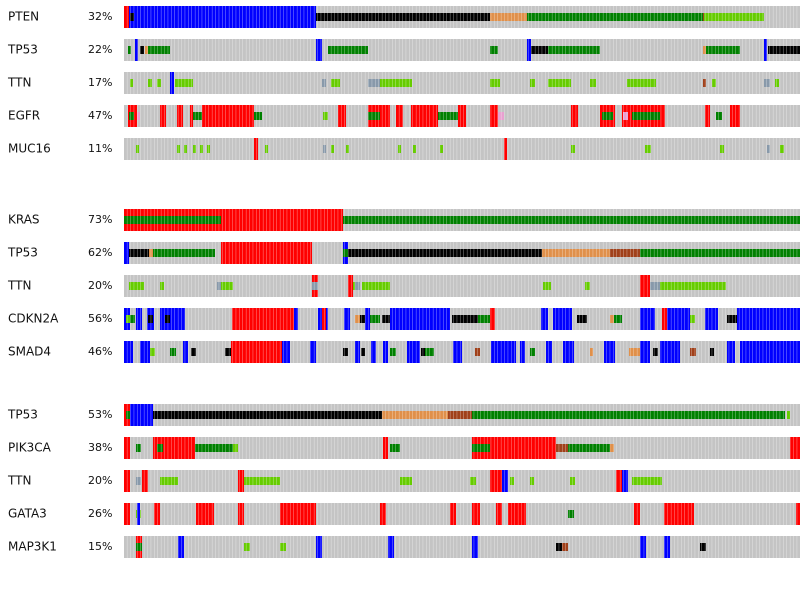  Describe the element at coordinates (100, 546) in the screenshot. I see `percent-label: 15%` at that location.